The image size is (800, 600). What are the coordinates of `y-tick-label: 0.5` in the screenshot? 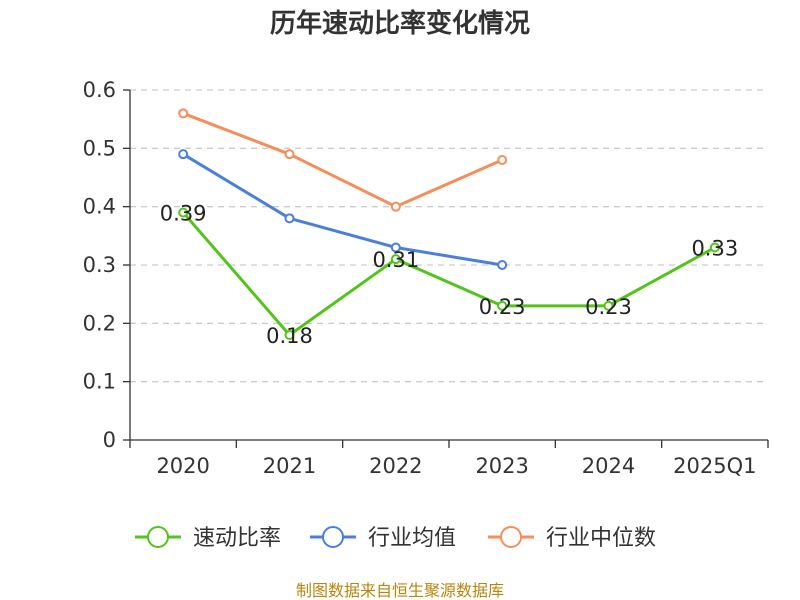 It's located at (99, 148).